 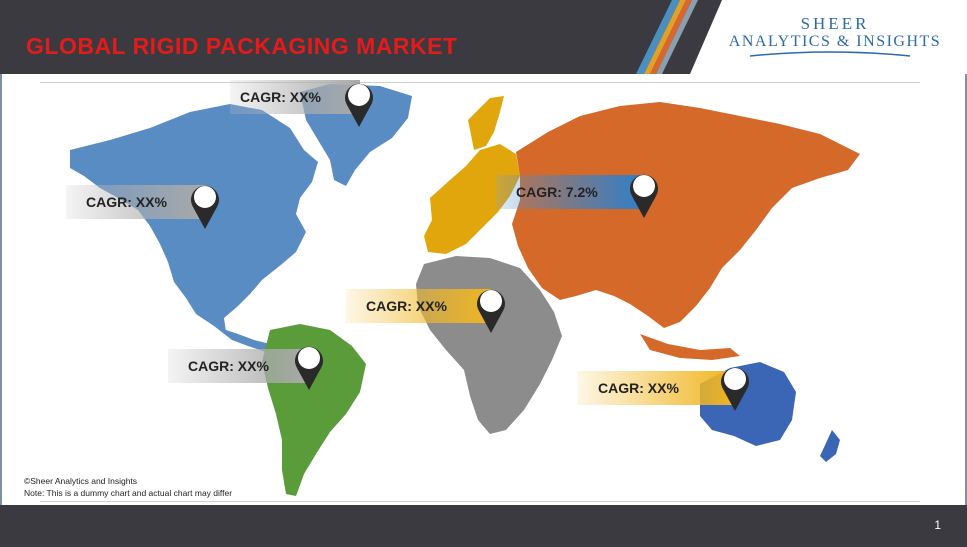 What do you see at coordinates (480, 82) in the screenshot?
I see `top-rule` at bounding box center [480, 82].